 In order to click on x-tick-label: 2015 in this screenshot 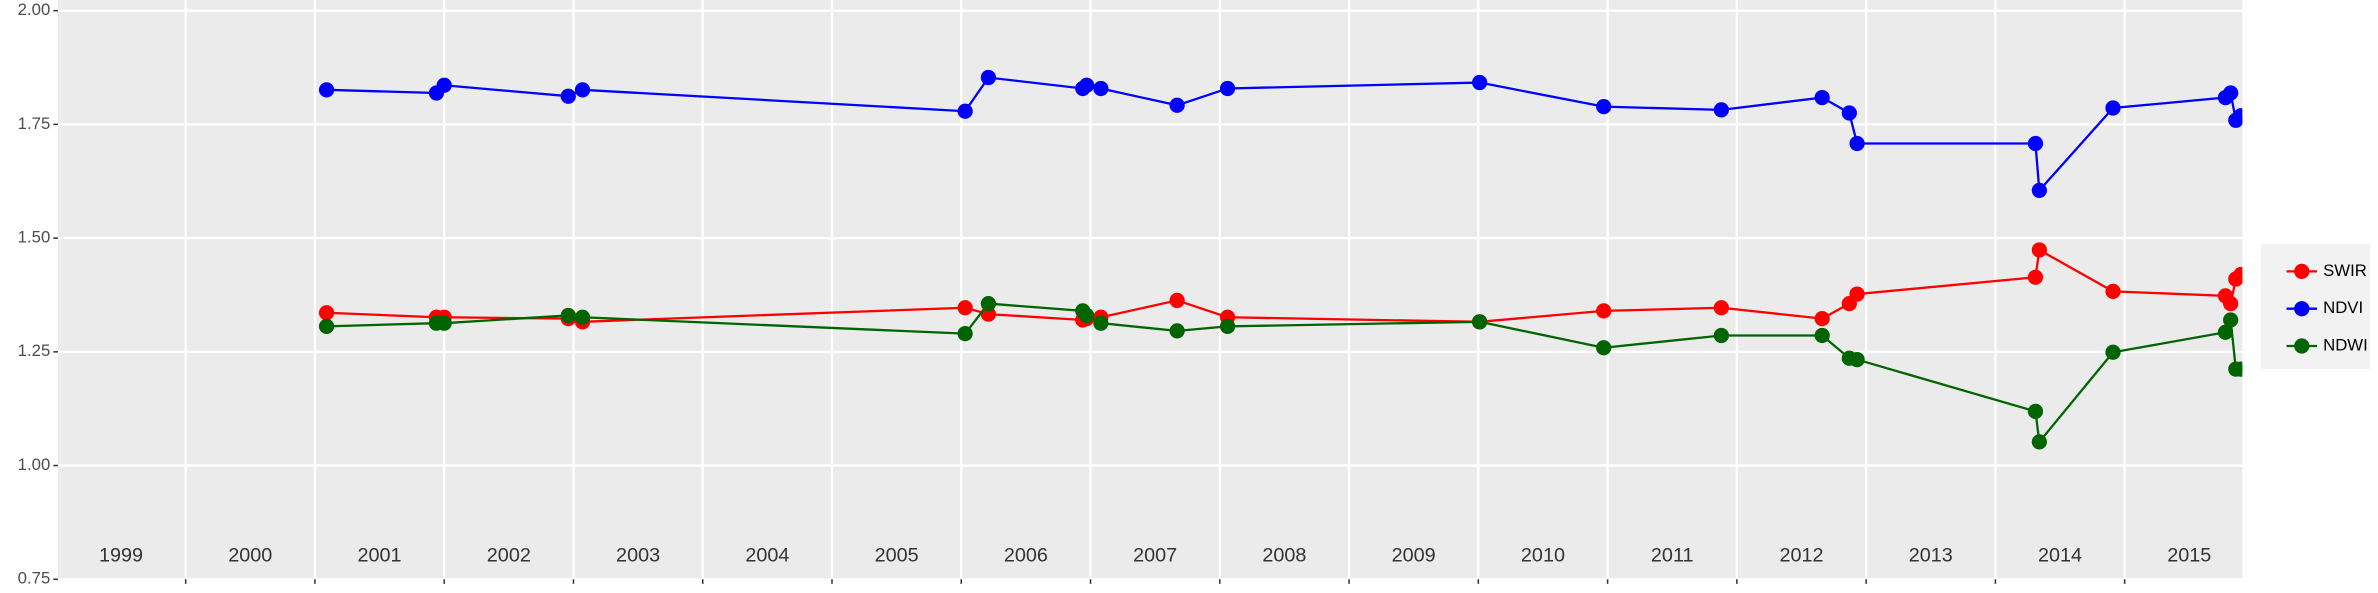, I will do `click(2189, 556)`.